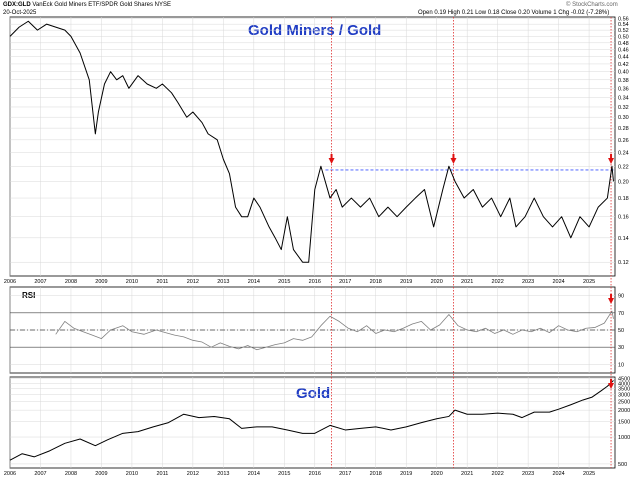 This screenshot has height=478, width=640. What do you see at coordinates (624, 389) in the screenshot?
I see `y-tick-label: 3500` at bounding box center [624, 389].